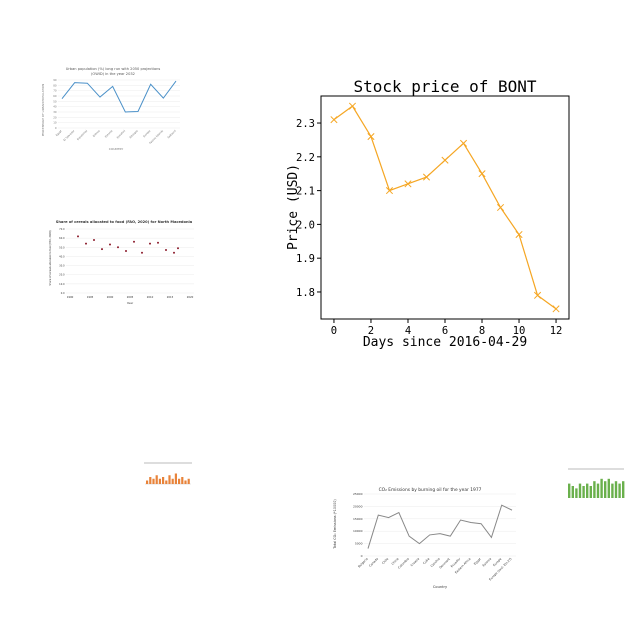  Describe the element at coordinates (69, 135) in the screenshot. I see `urban-x-tick: El Salvador` at that location.